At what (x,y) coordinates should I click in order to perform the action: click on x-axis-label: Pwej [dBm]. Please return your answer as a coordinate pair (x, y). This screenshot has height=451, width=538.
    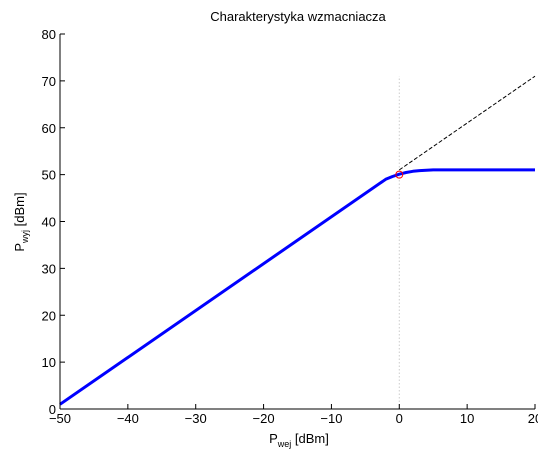
    Looking at the image, I should click on (299, 440).